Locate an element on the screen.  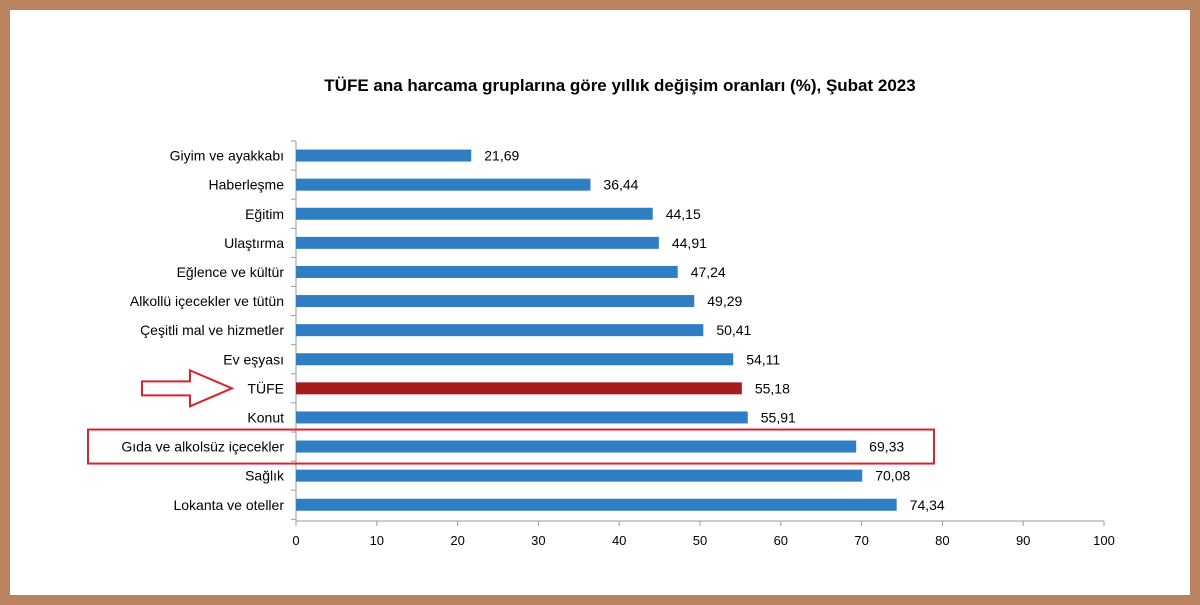
x-tick-label: 100 is located at coordinates (1104, 540).